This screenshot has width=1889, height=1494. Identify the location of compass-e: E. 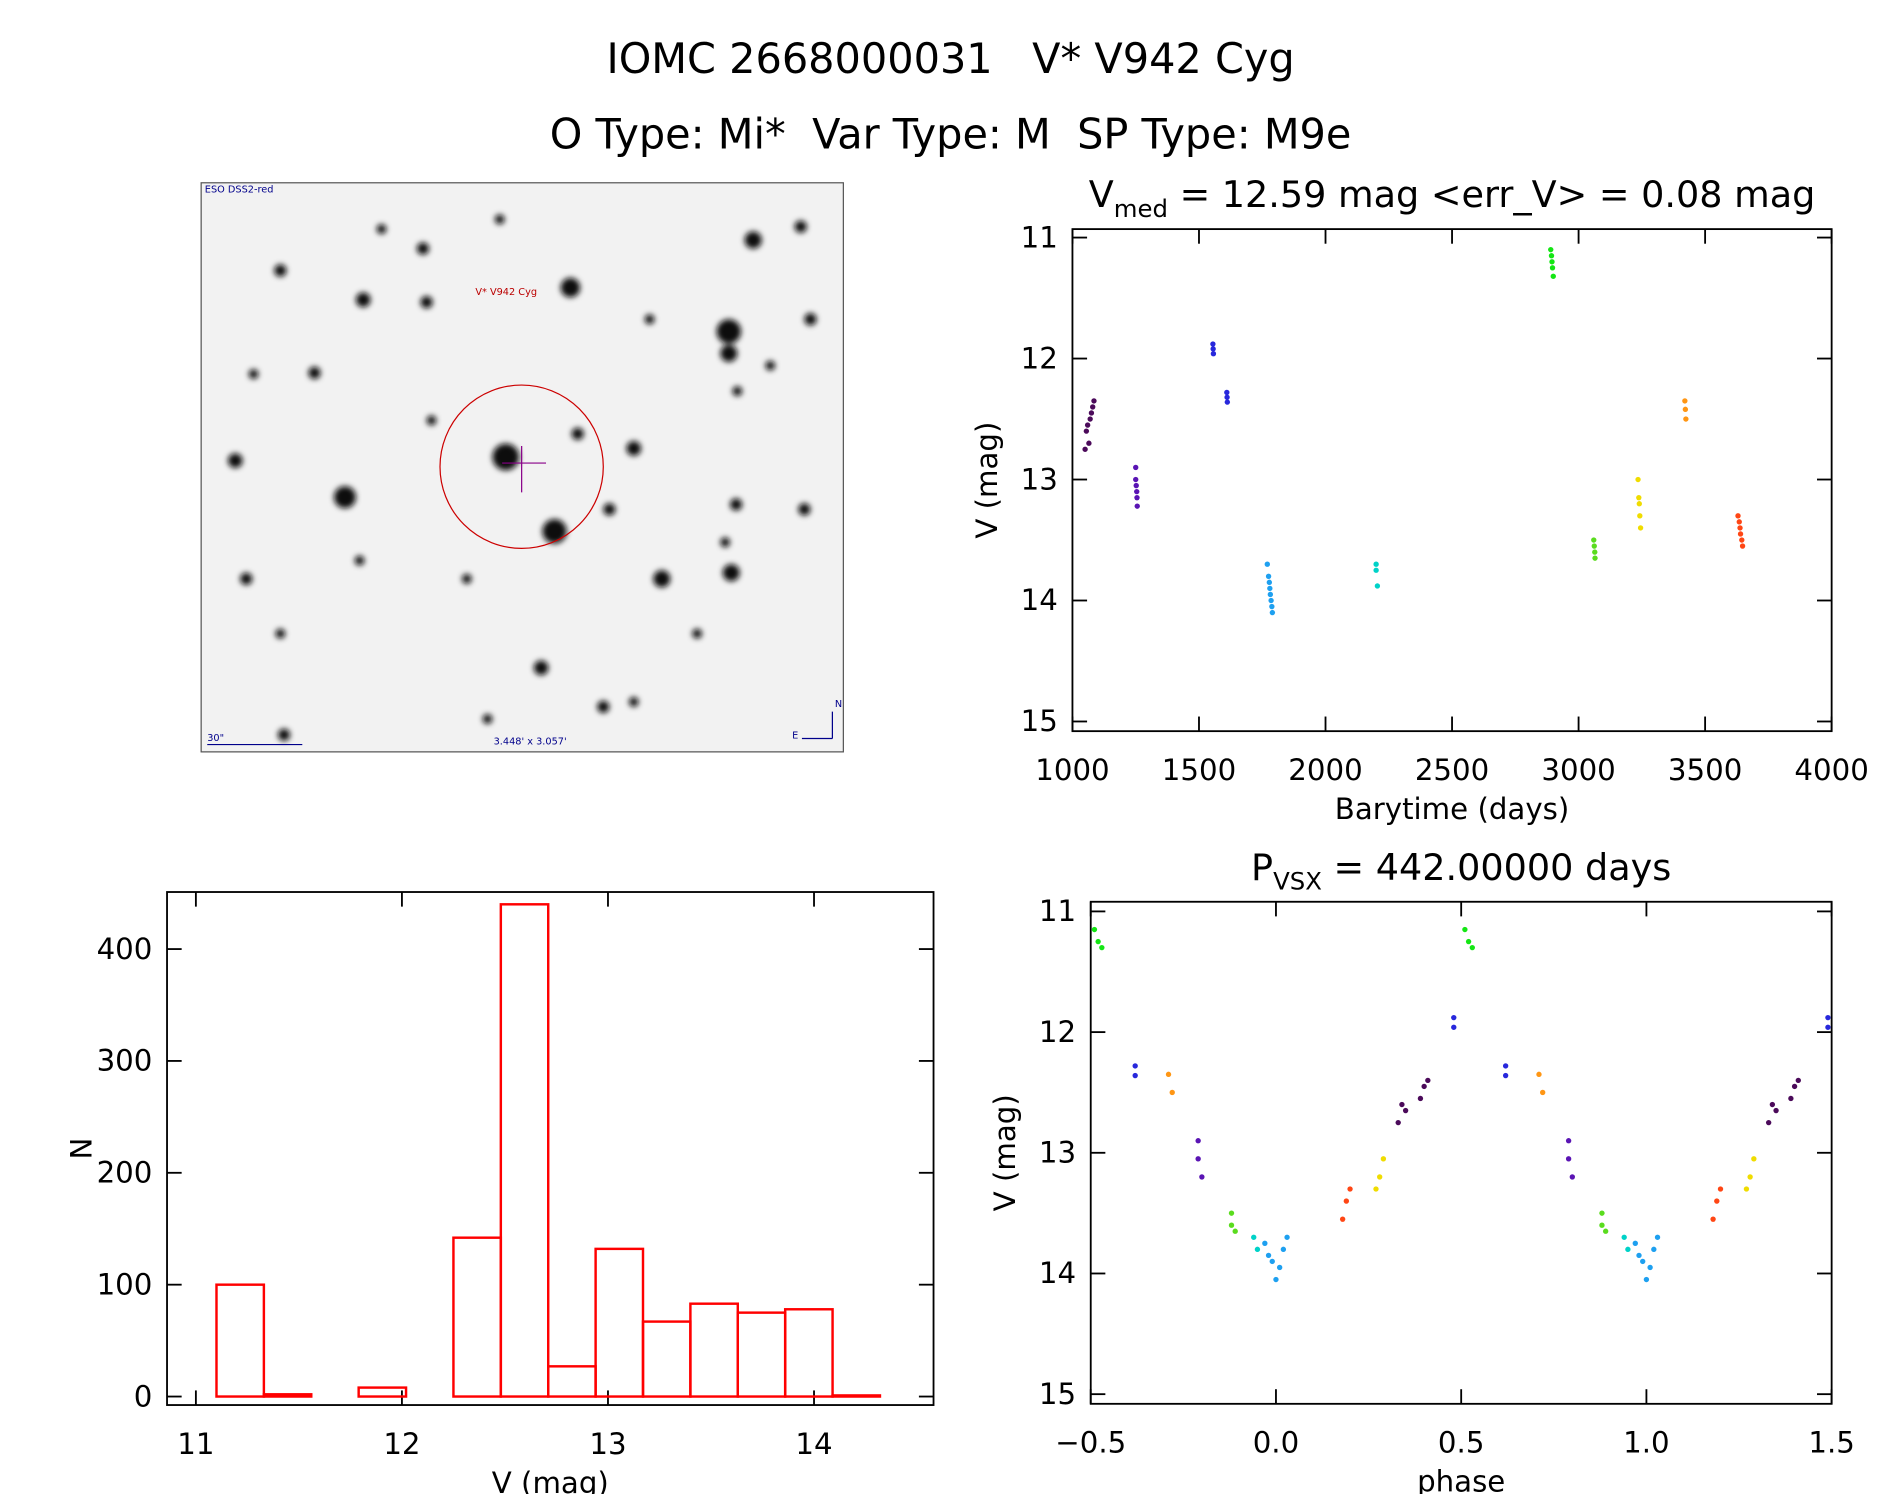
(795, 735).